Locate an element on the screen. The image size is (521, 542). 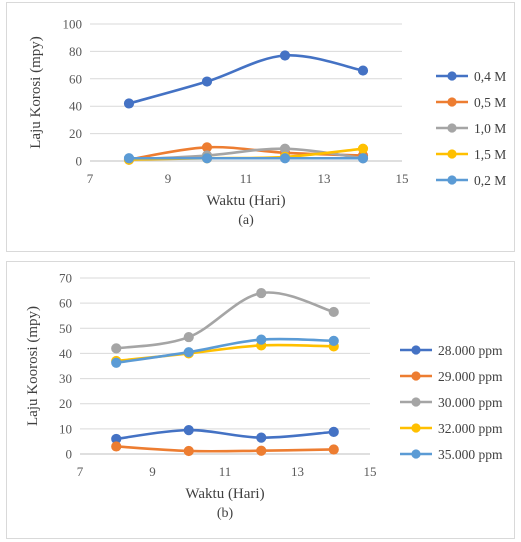
legend-label: 28.000 ppm is located at coordinates (470, 350).